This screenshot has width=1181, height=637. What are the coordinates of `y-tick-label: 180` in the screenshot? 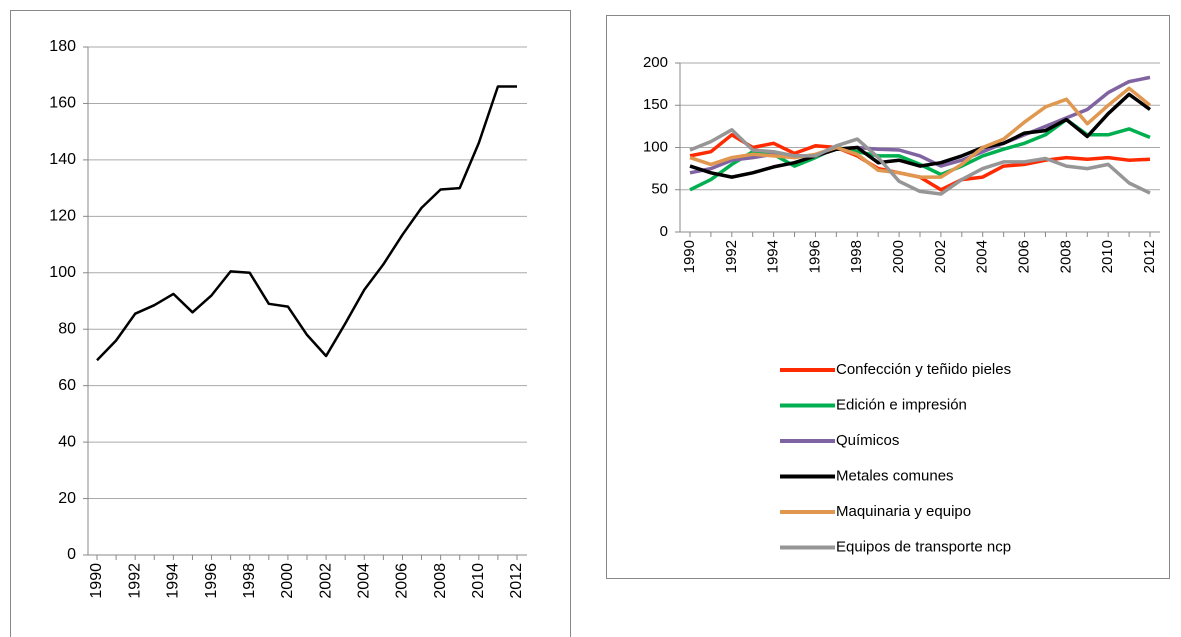 It's located at (62, 46).